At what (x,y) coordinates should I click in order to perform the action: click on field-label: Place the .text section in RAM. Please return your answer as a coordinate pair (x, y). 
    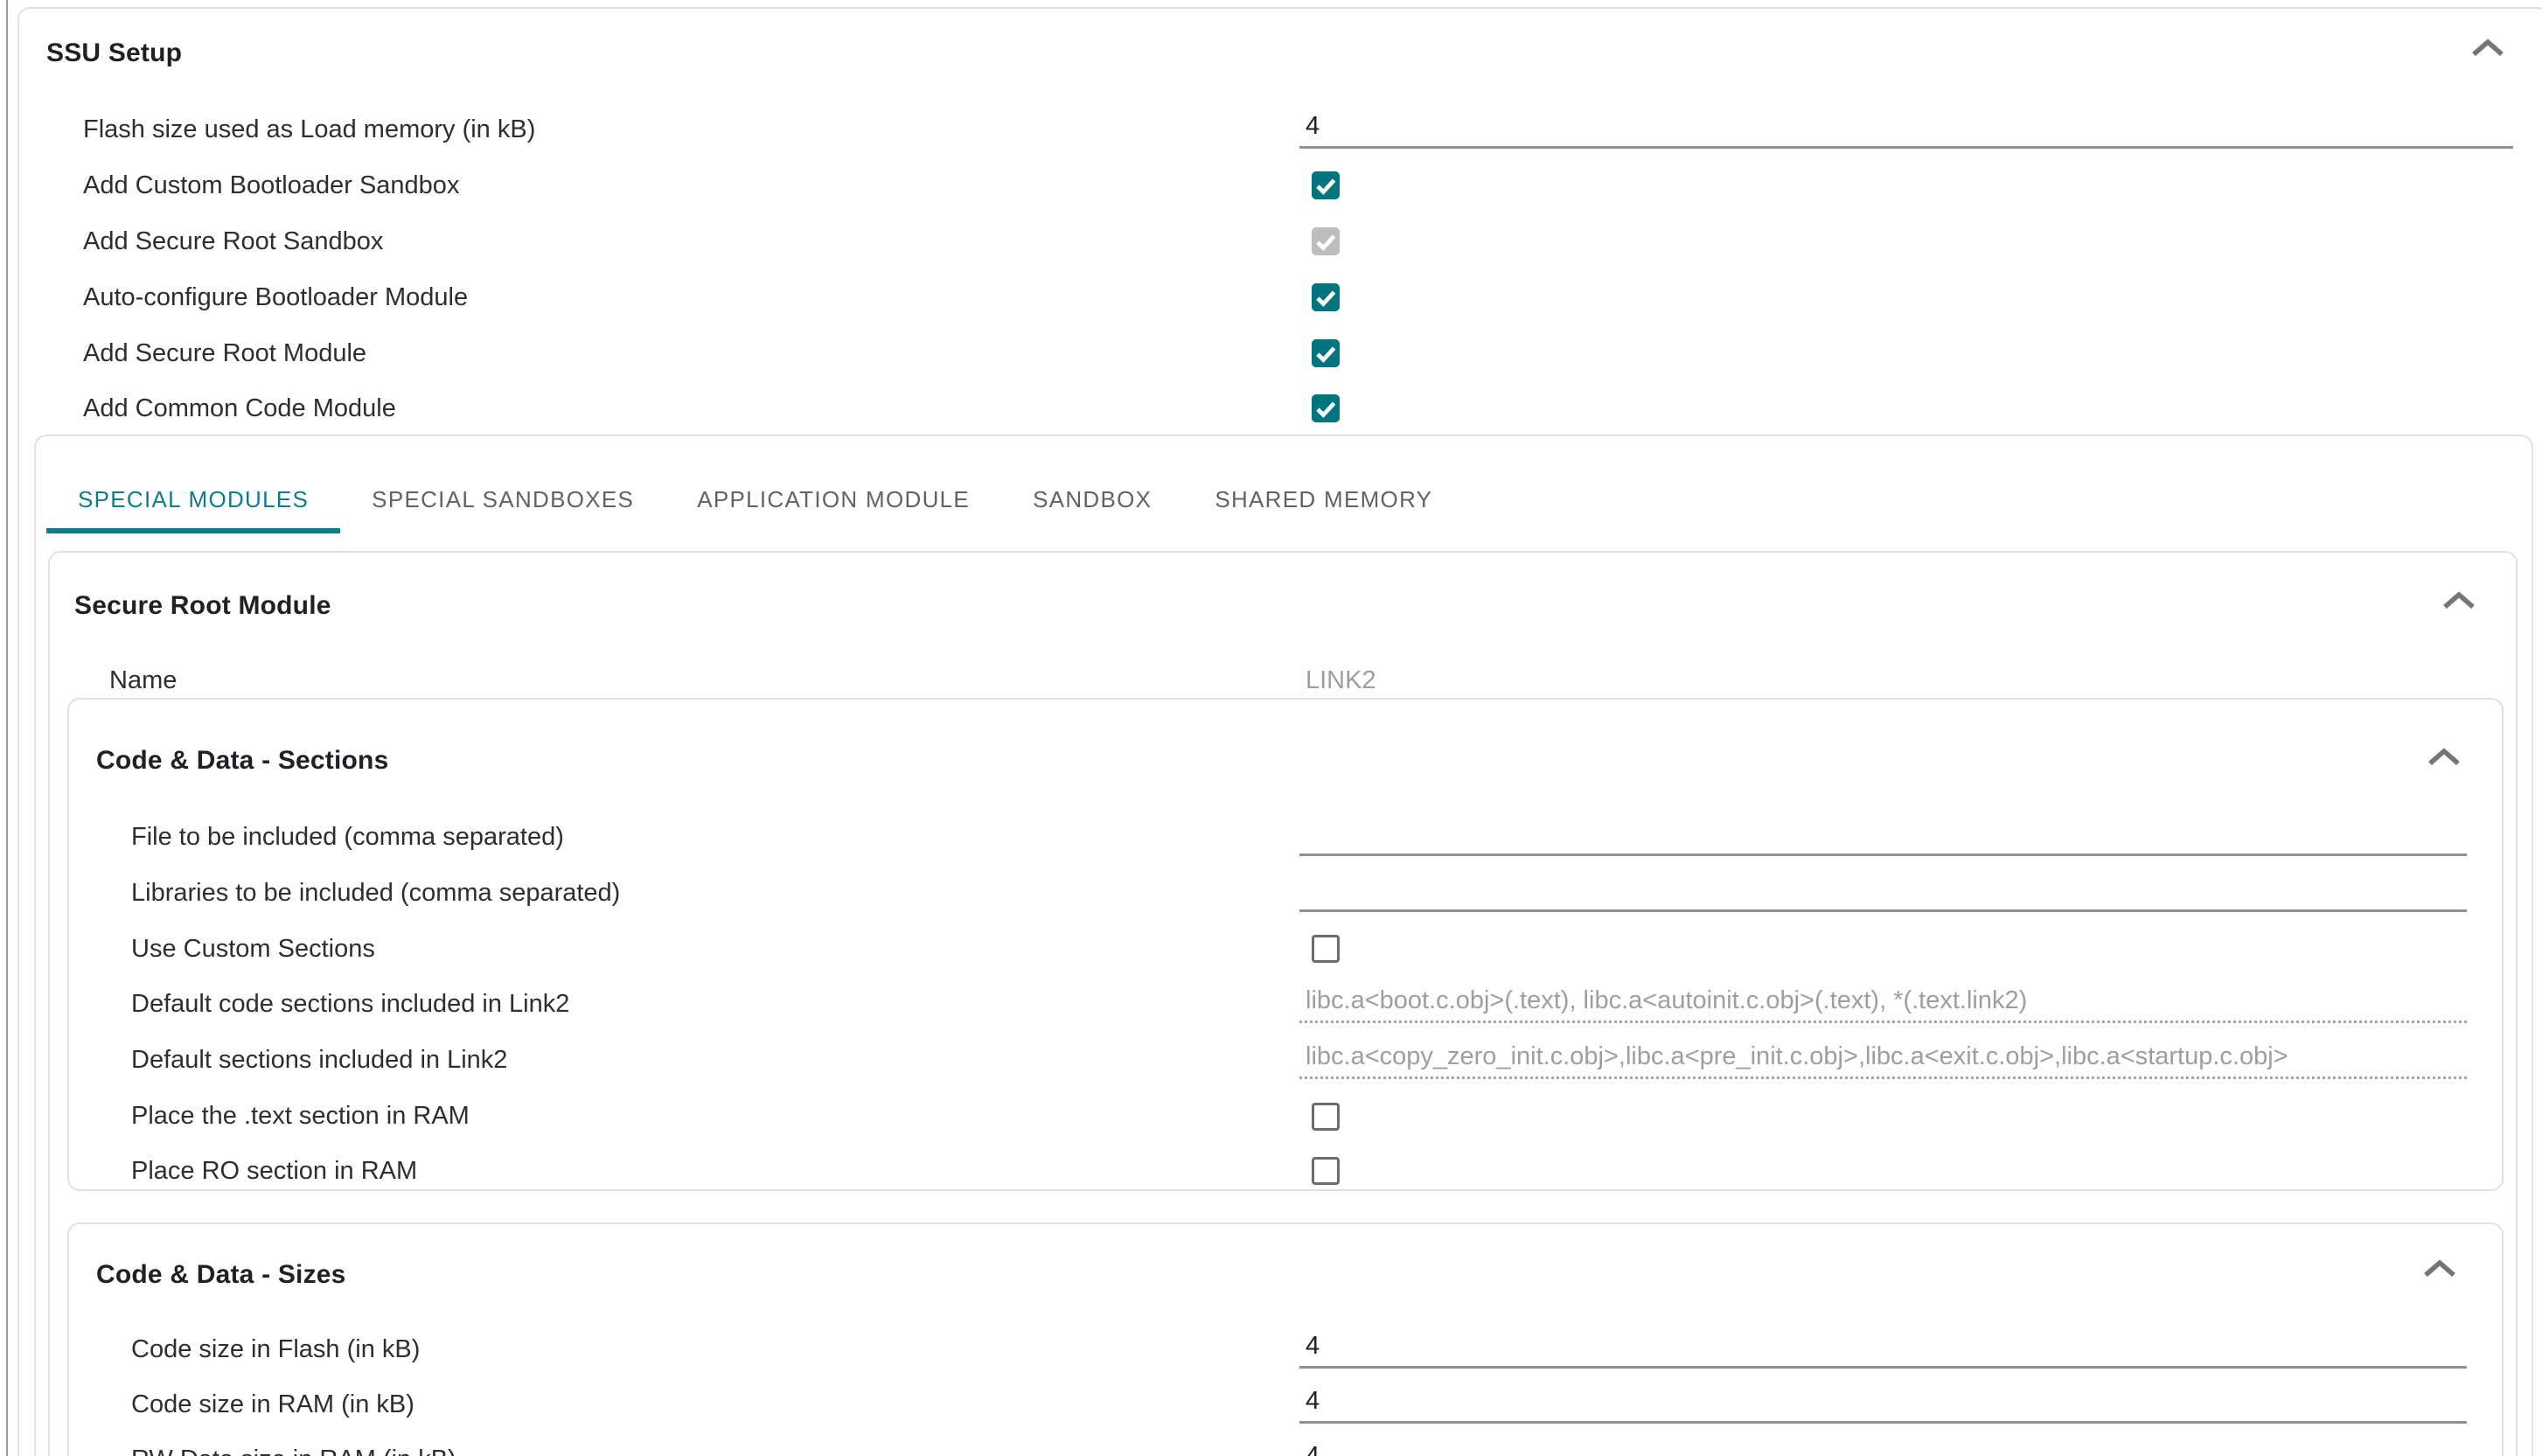
    Looking at the image, I should click on (300, 1116).